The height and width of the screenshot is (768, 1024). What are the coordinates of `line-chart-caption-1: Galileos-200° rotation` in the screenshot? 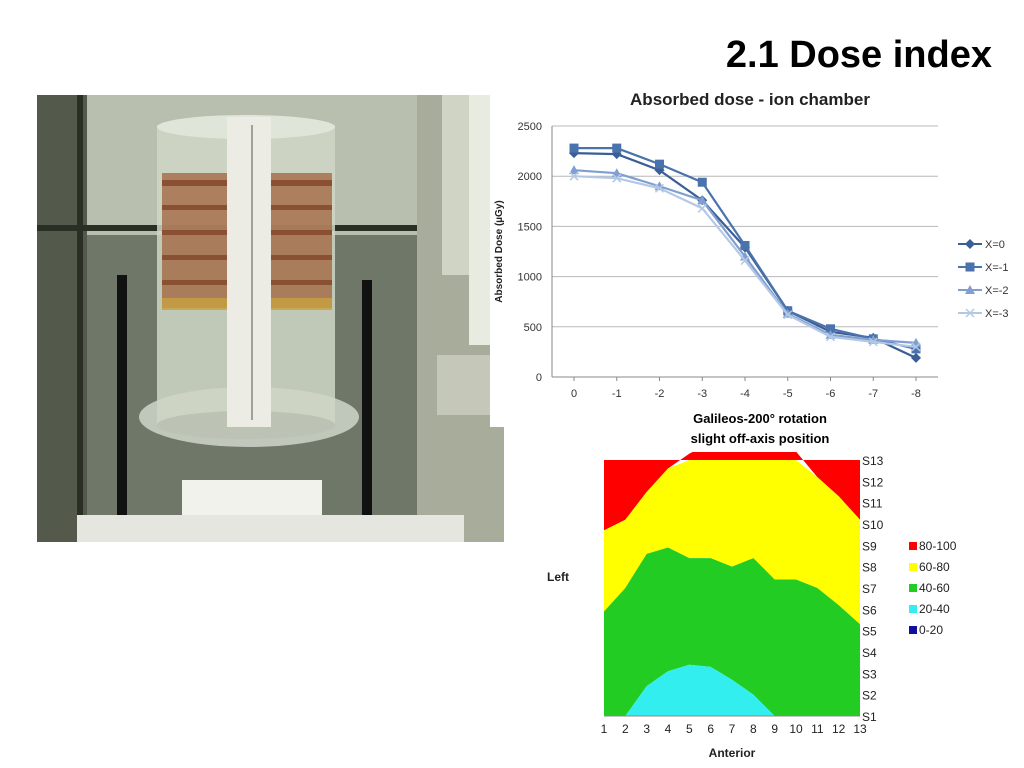 It's located at (760, 418).